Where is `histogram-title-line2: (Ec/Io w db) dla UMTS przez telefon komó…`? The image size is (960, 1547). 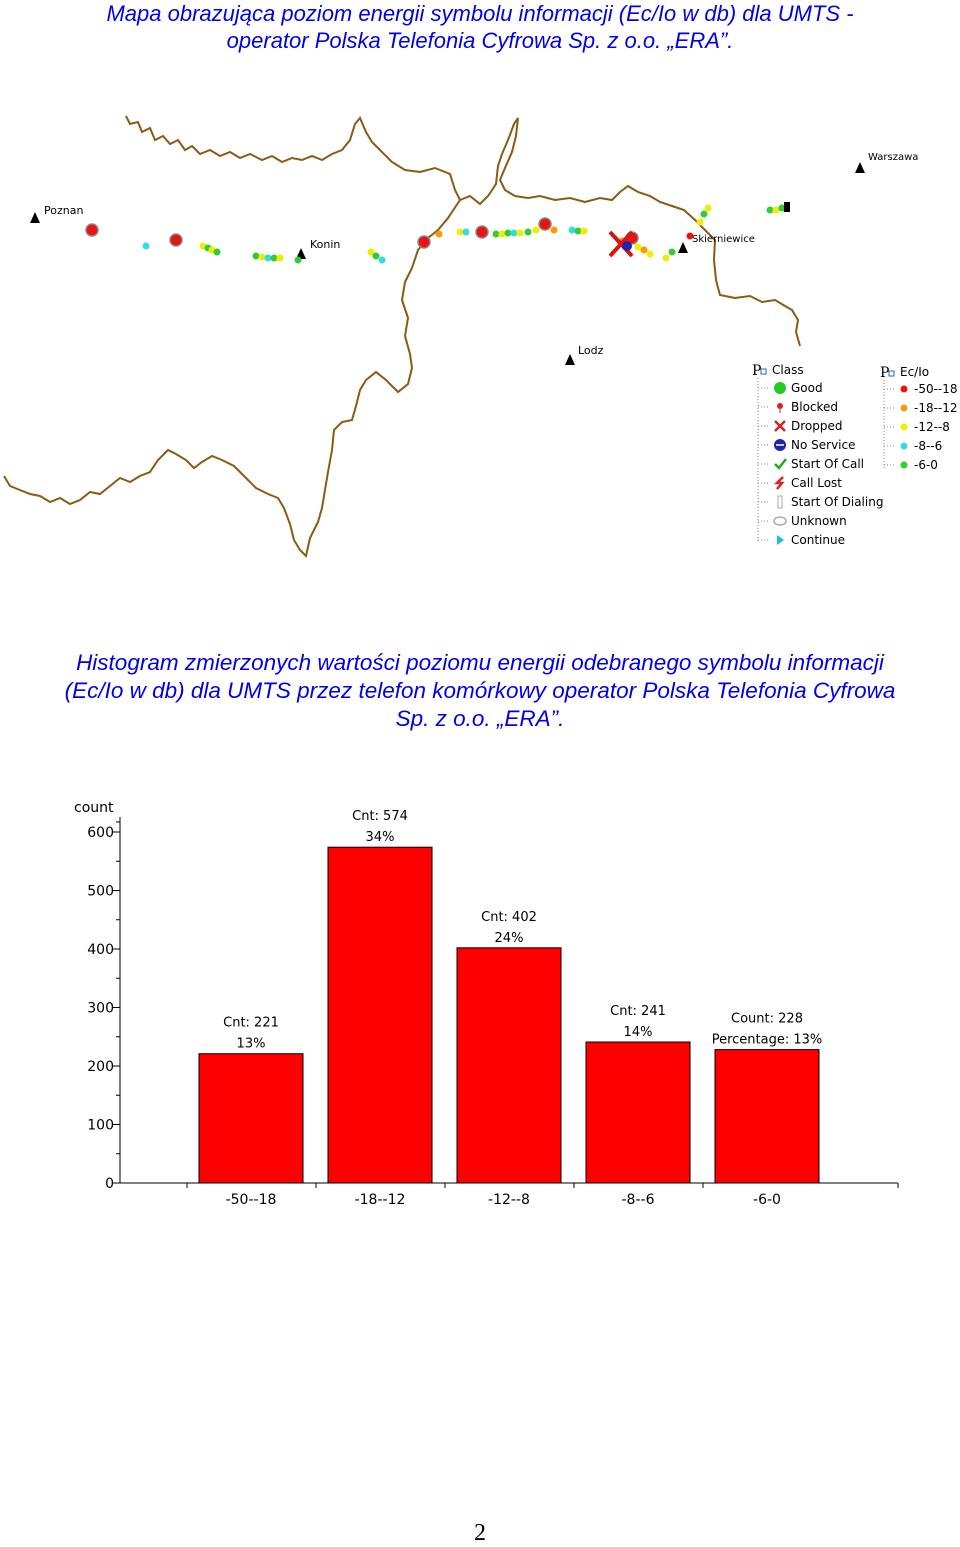 histogram-title-line2: (Ec/Io w db) dla UMTS przez telefon komó… is located at coordinates (480, 690).